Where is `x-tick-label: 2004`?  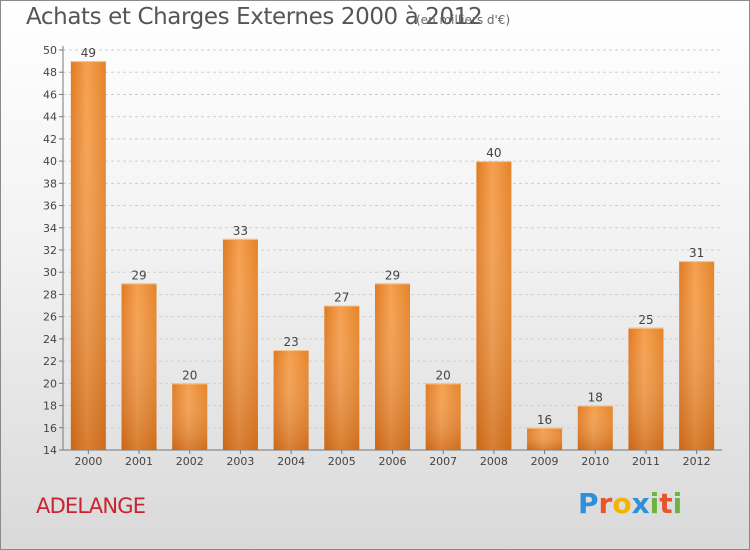 x-tick-label: 2004 is located at coordinates (291, 461).